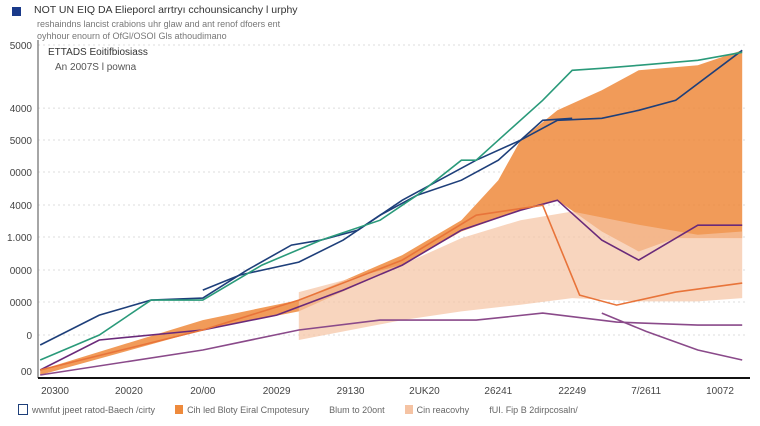  I want to click on x-tick-label: 20029, so click(277, 391).